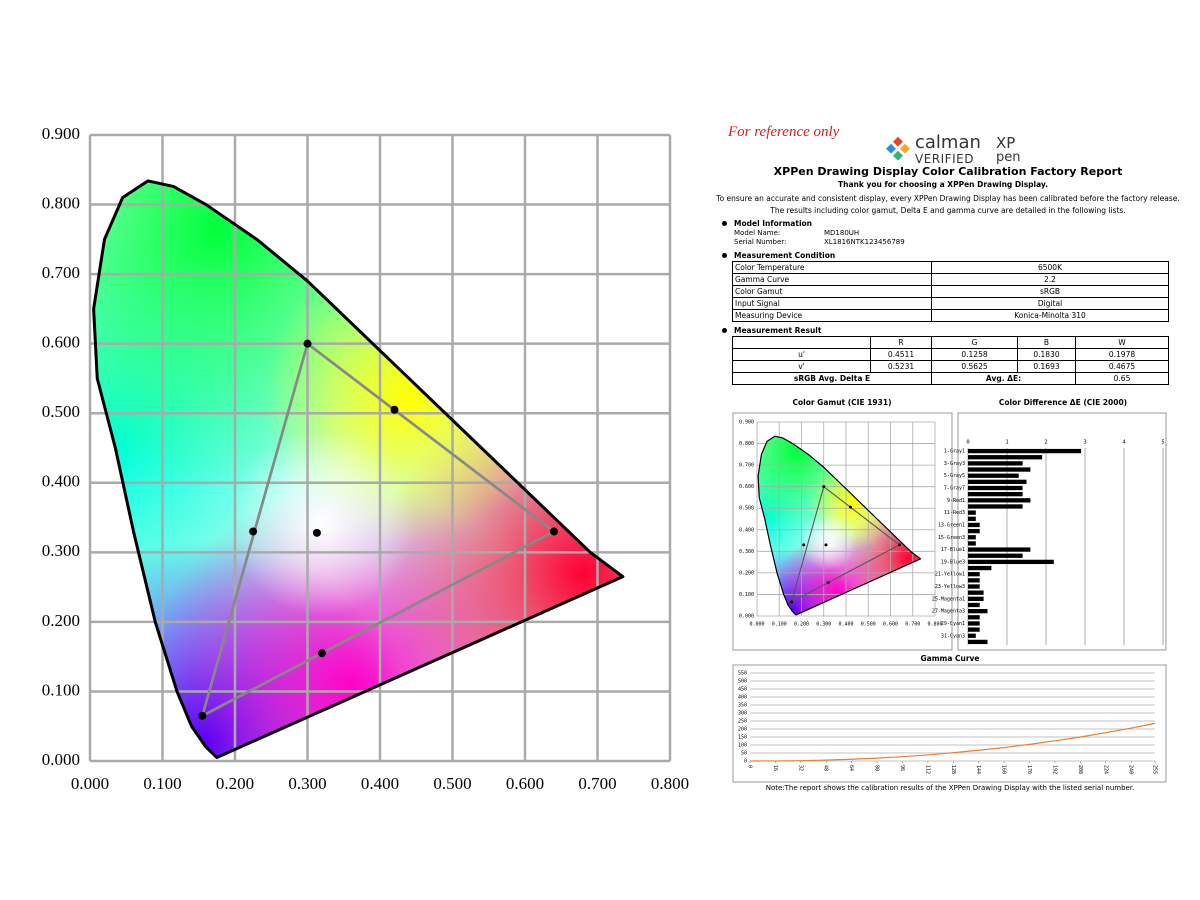 The height and width of the screenshot is (900, 1200). Describe the element at coordinates (745, 762) in the screenshot. I see `y-tick-label: 0` at that location.